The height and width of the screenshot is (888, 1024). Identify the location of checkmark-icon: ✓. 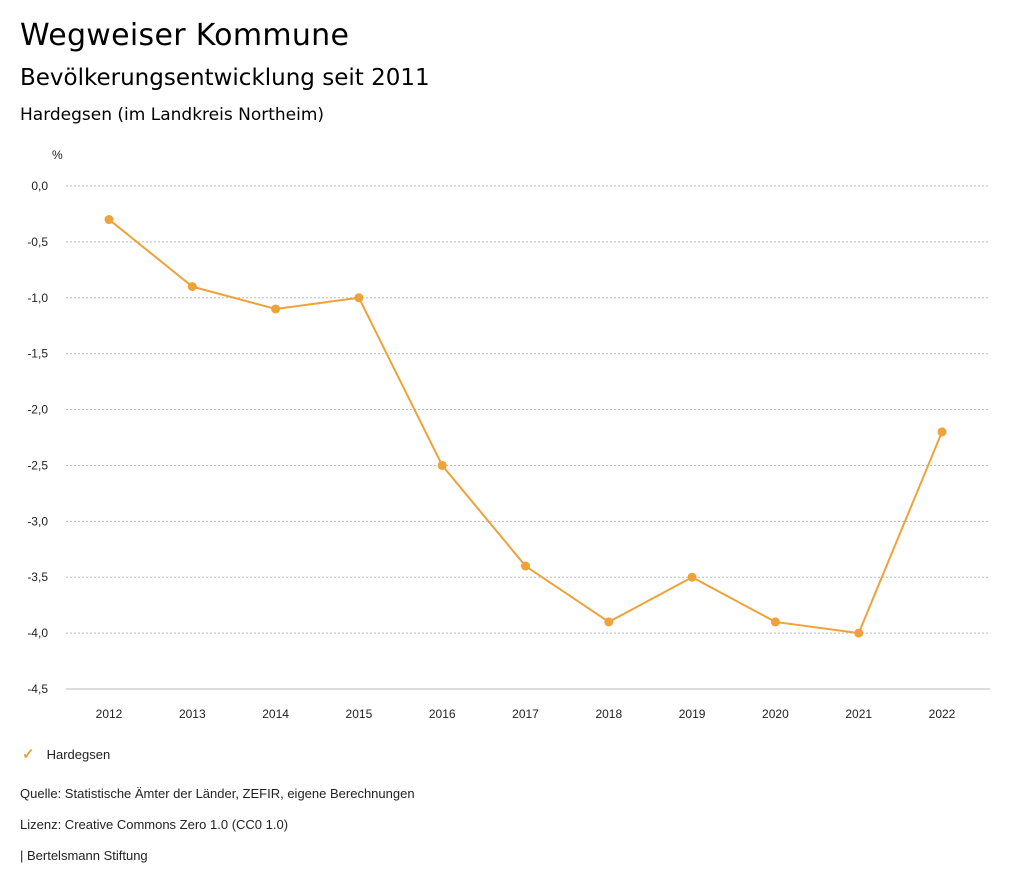
(28, 754).